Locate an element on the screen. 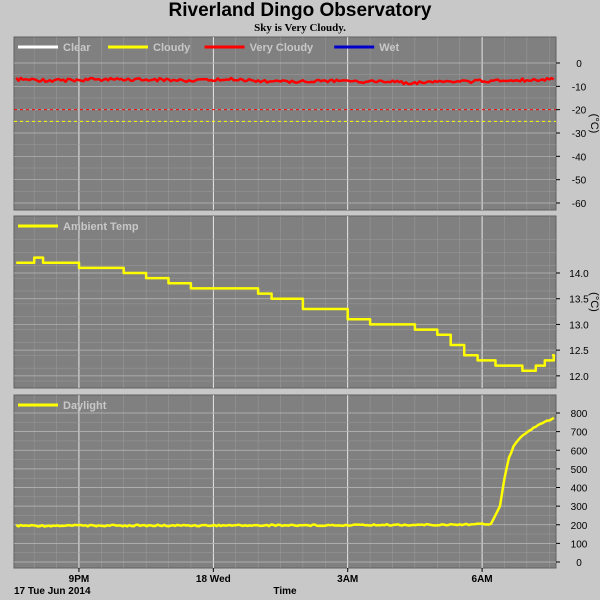 Image resolution: width=600 pixels, height=600 pixels. time-axis: 9PM 18 Wed 3AM 6AM 17 Tue Jun 2014 Time is located at coordinates (253, 582).